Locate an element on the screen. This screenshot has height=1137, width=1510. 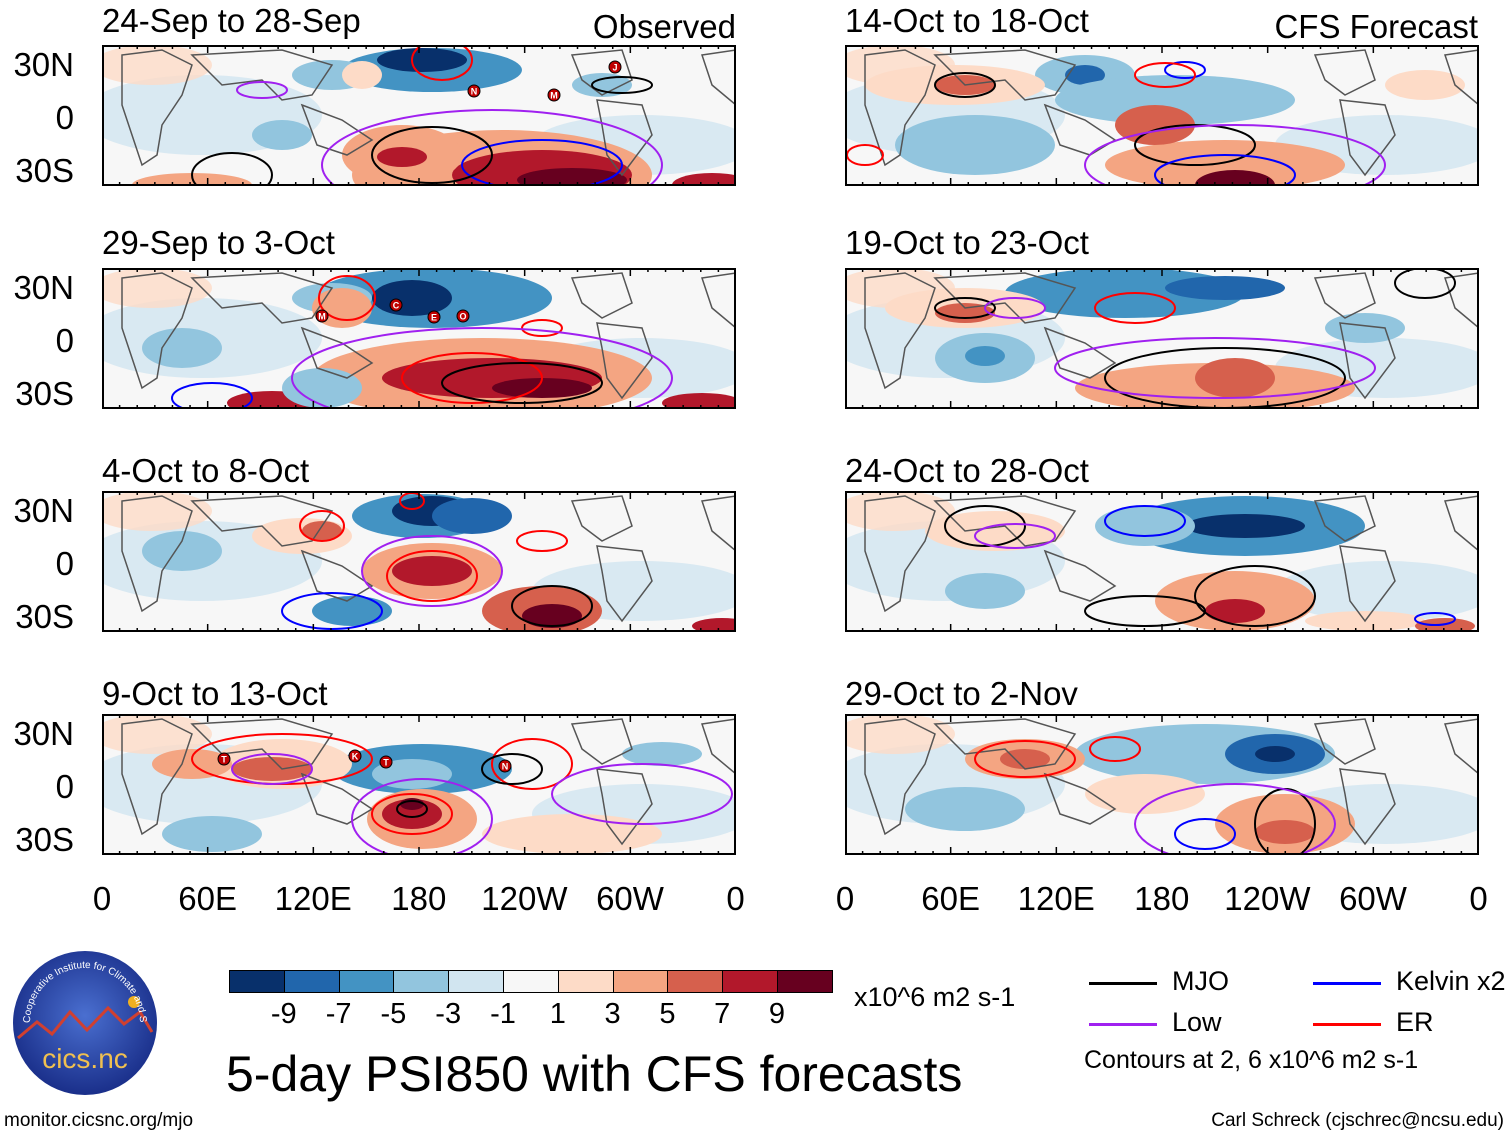
map-panel: M C E O is located at coordinates (419, 338).